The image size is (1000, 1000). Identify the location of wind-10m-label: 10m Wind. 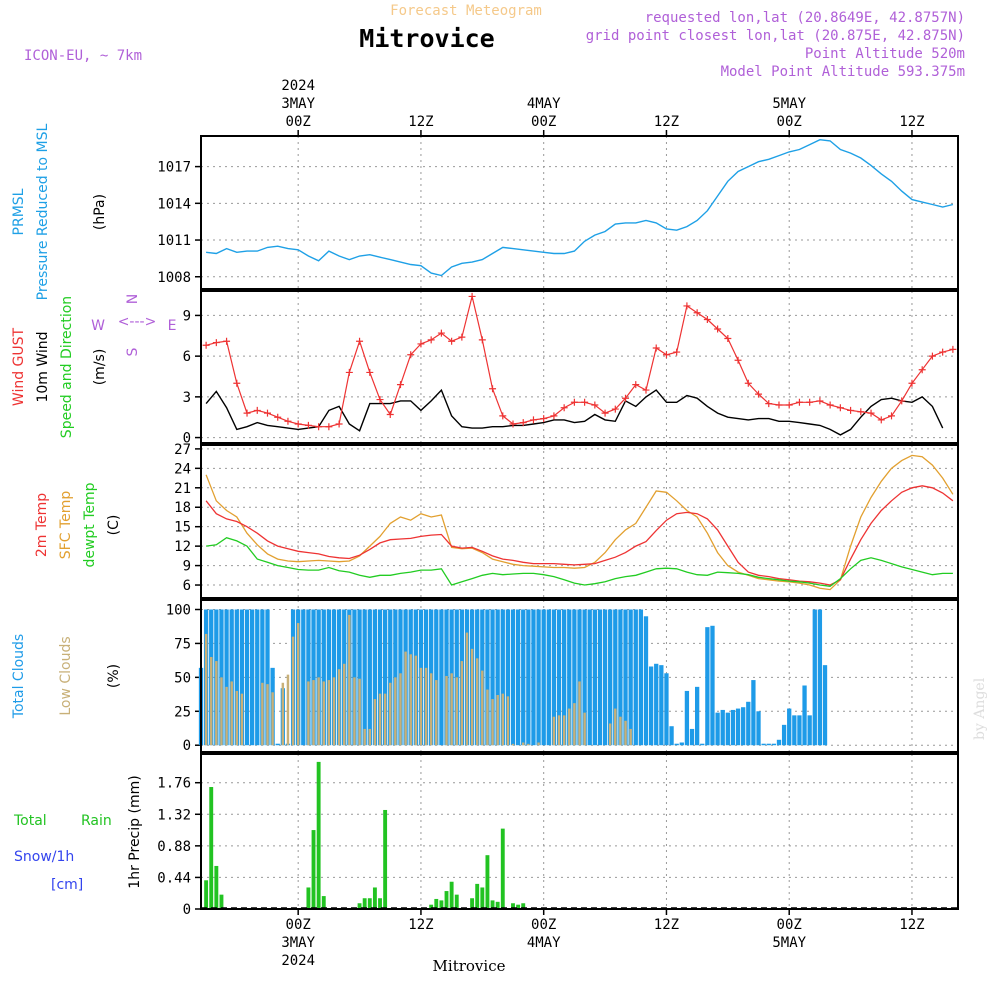
(43, 366).